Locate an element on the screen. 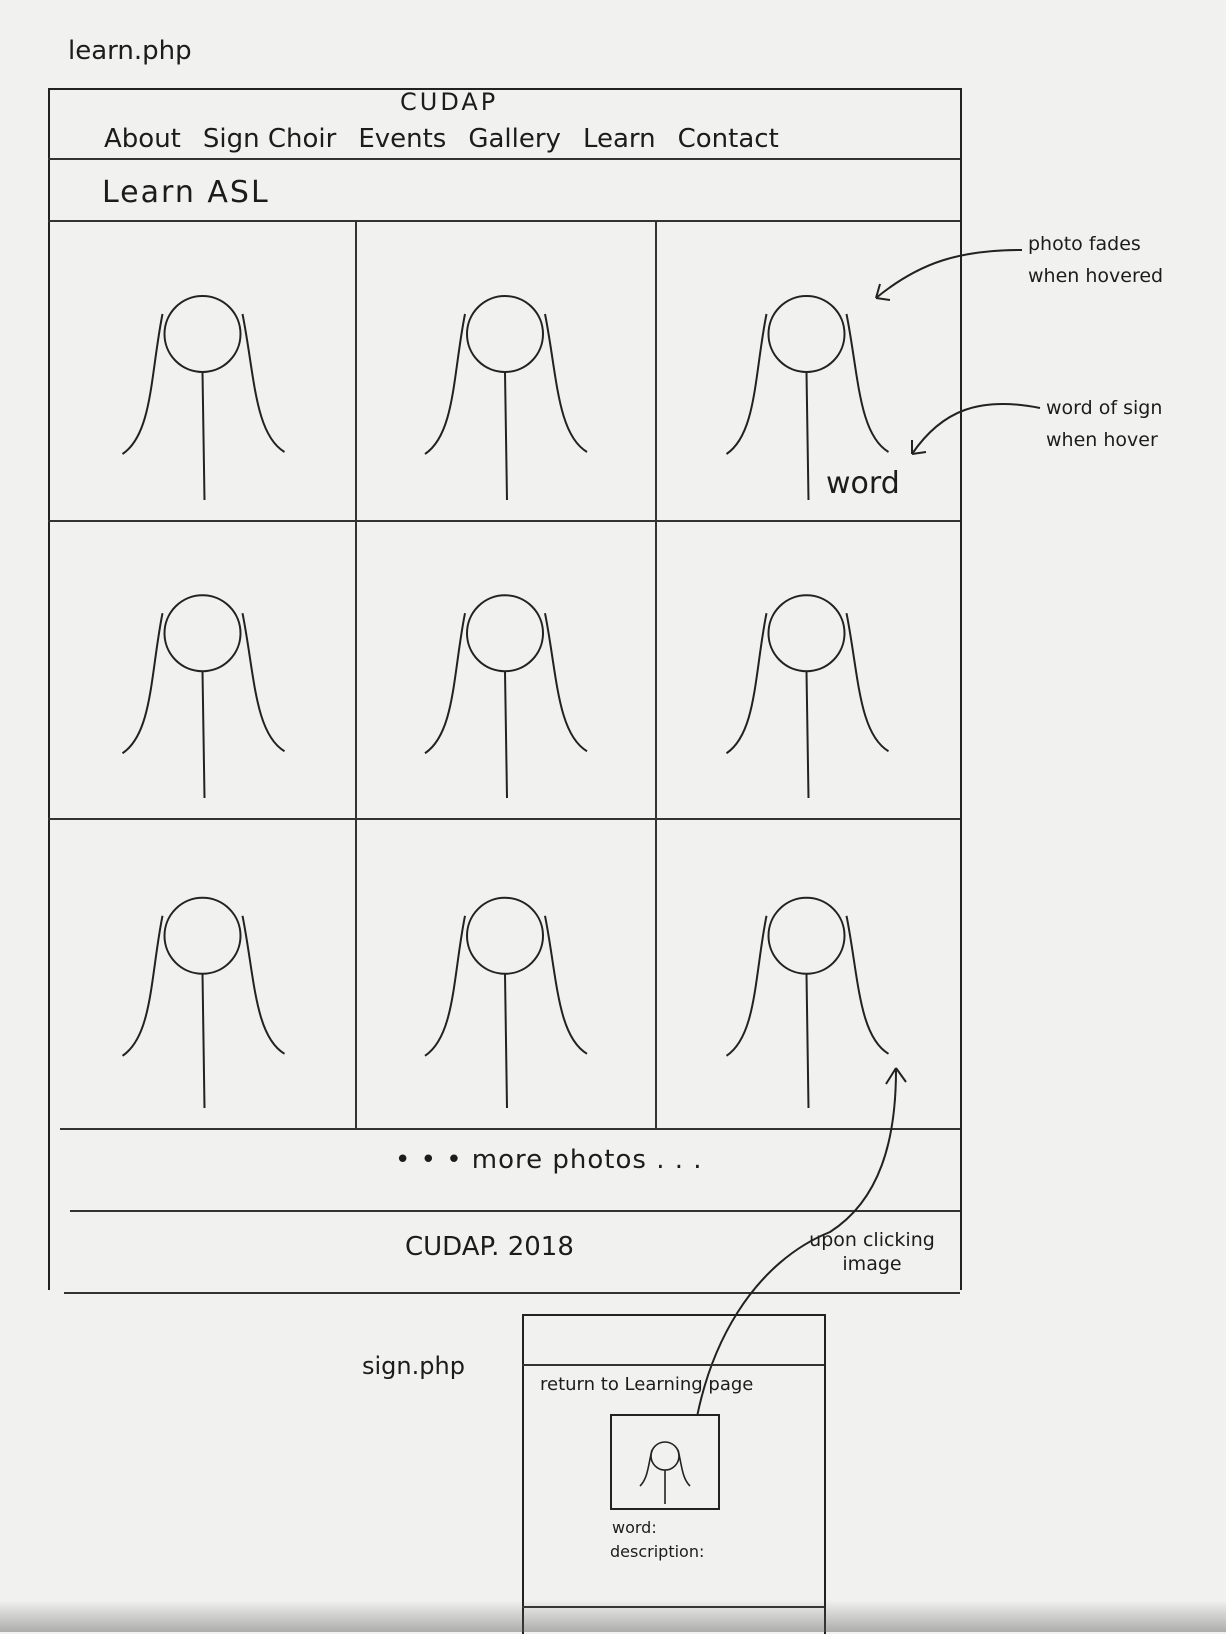 The image size is (1226, 1634). sign-footer-divider is located at coordinates (673, 1607).